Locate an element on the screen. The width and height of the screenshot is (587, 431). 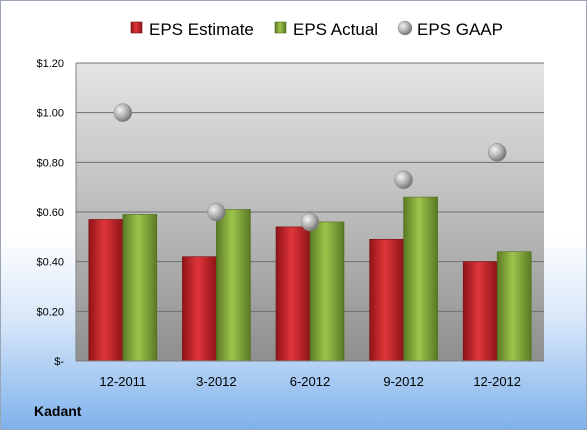
x-axis: 12-2011 3-2012 6-2012 9-2012 12-2012 is located at coordinates (310, 374).